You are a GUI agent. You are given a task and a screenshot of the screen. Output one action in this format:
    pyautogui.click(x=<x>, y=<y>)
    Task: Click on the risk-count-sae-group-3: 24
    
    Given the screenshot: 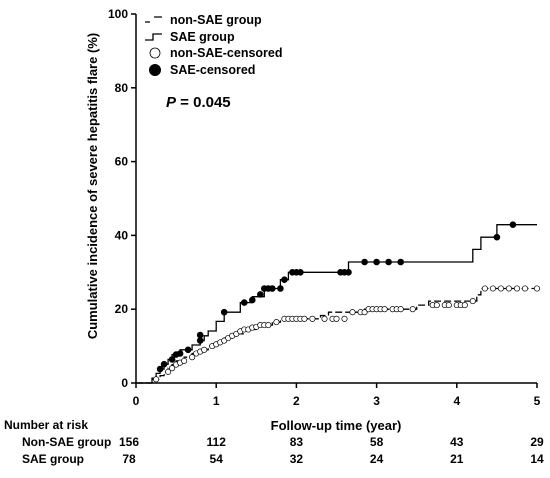 What is the action you would take?
    pyautogui.click(x=377, y=459)
    